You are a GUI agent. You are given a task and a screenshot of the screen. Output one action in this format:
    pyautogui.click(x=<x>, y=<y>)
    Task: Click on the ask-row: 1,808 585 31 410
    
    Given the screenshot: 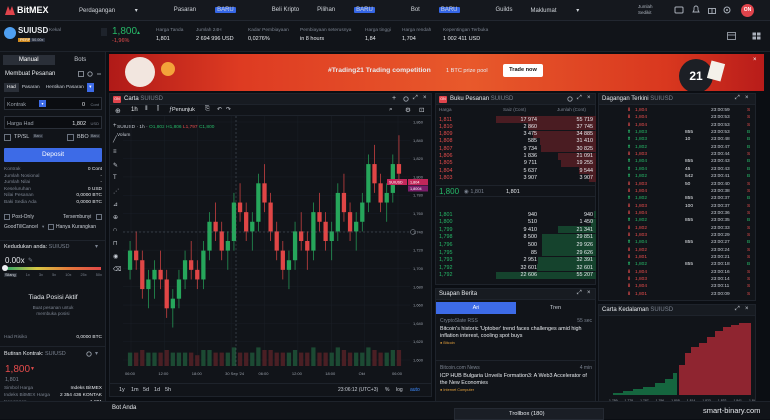 What is the action you would take?
    pyautogui.click(x=516, y=141)
    